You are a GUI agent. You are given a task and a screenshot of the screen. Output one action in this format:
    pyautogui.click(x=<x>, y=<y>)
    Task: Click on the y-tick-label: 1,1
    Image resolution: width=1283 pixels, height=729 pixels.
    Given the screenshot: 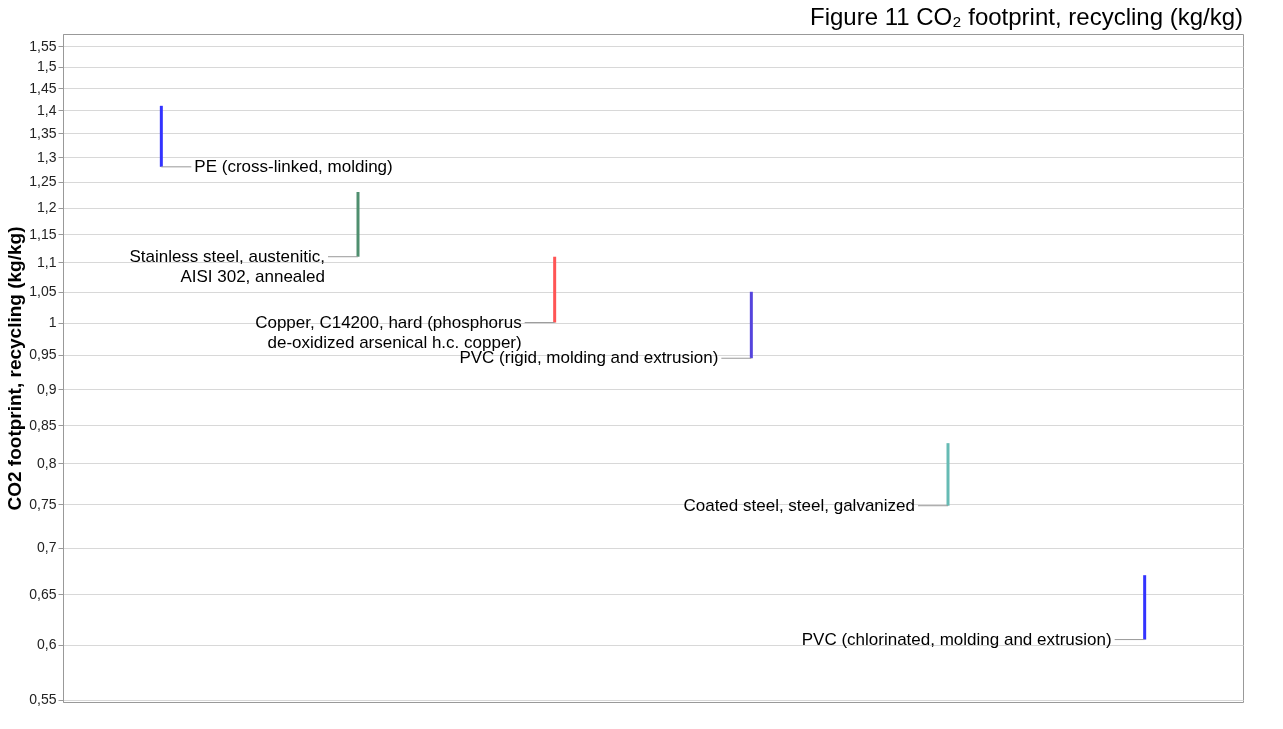 What is the action you would take?
    pyautogui.click(x=47, y=261)
    